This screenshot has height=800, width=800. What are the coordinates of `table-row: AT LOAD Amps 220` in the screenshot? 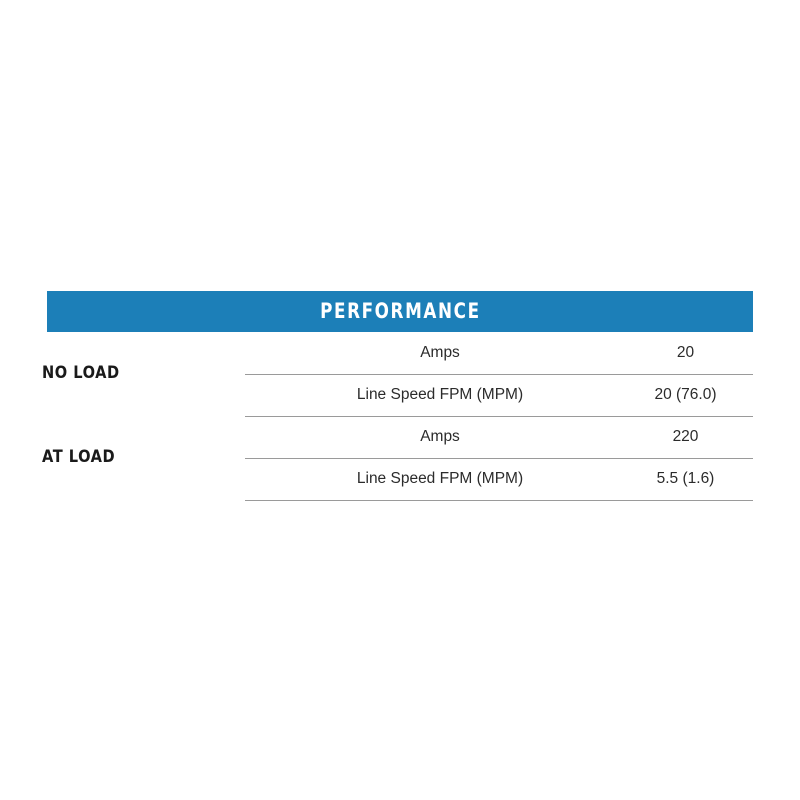 It's located at (396, 441).